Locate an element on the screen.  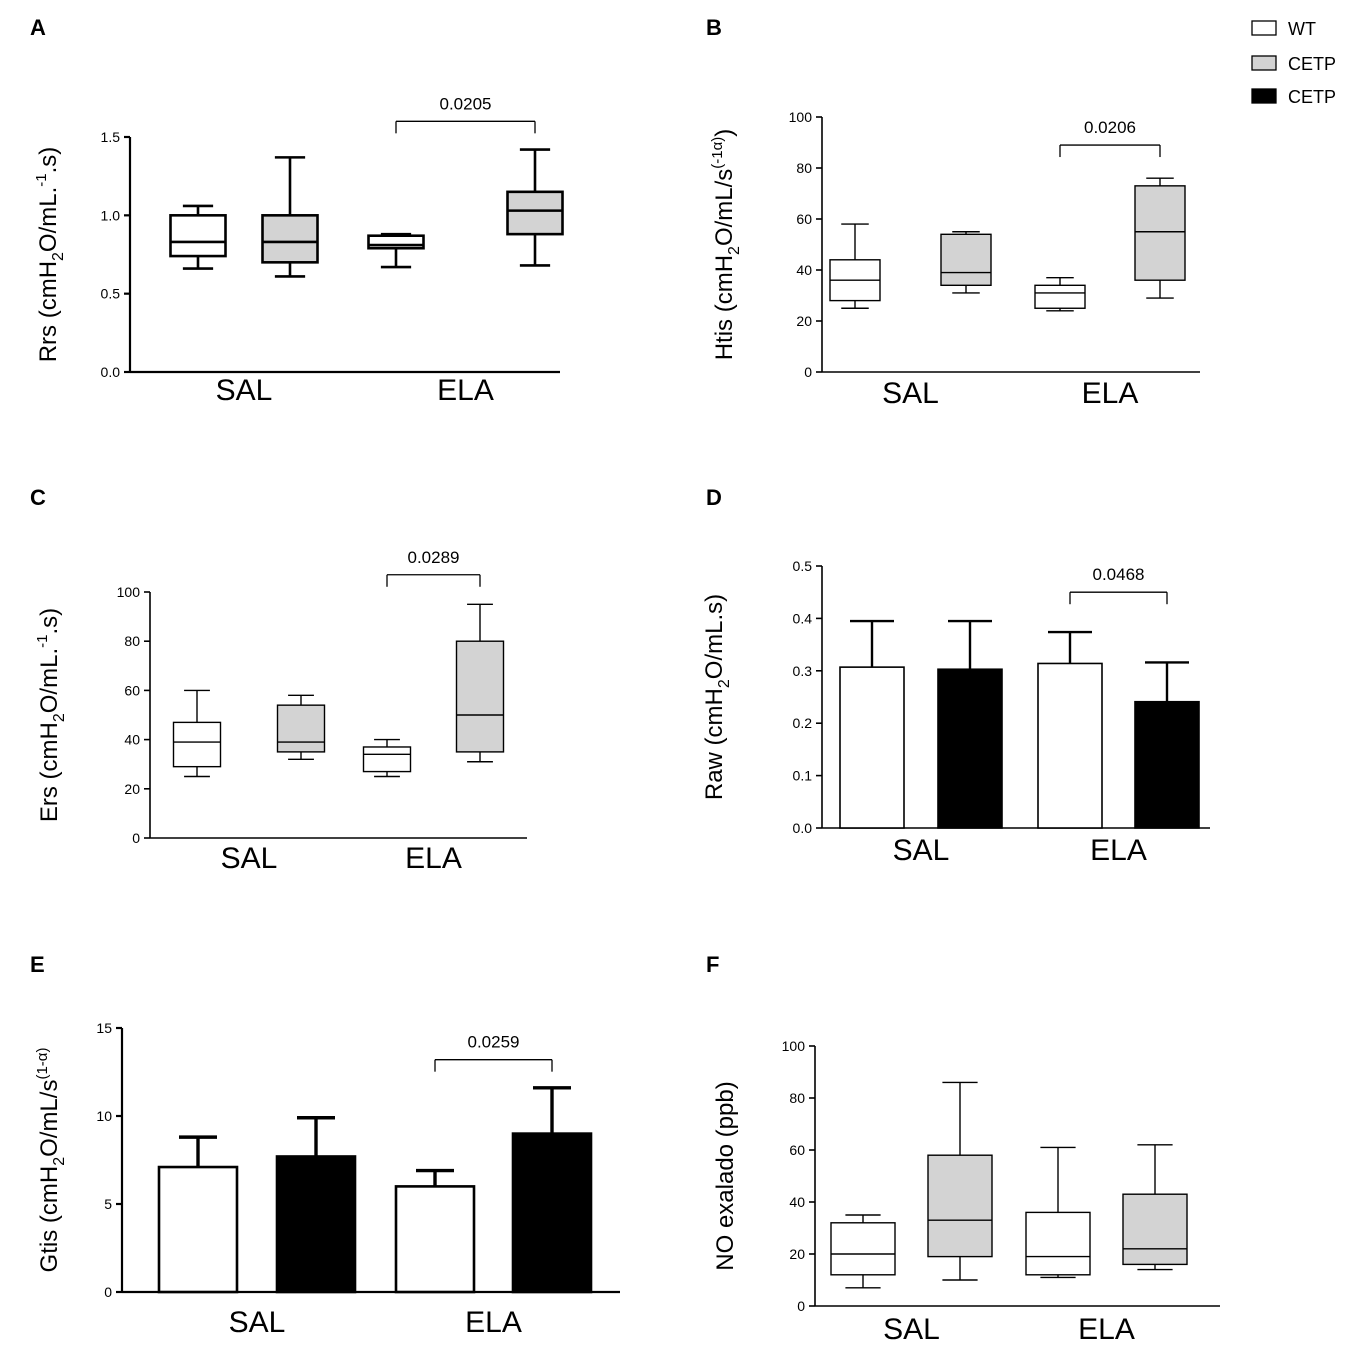
legend: WT CETP CETP is located at coordinates (1293, 63).